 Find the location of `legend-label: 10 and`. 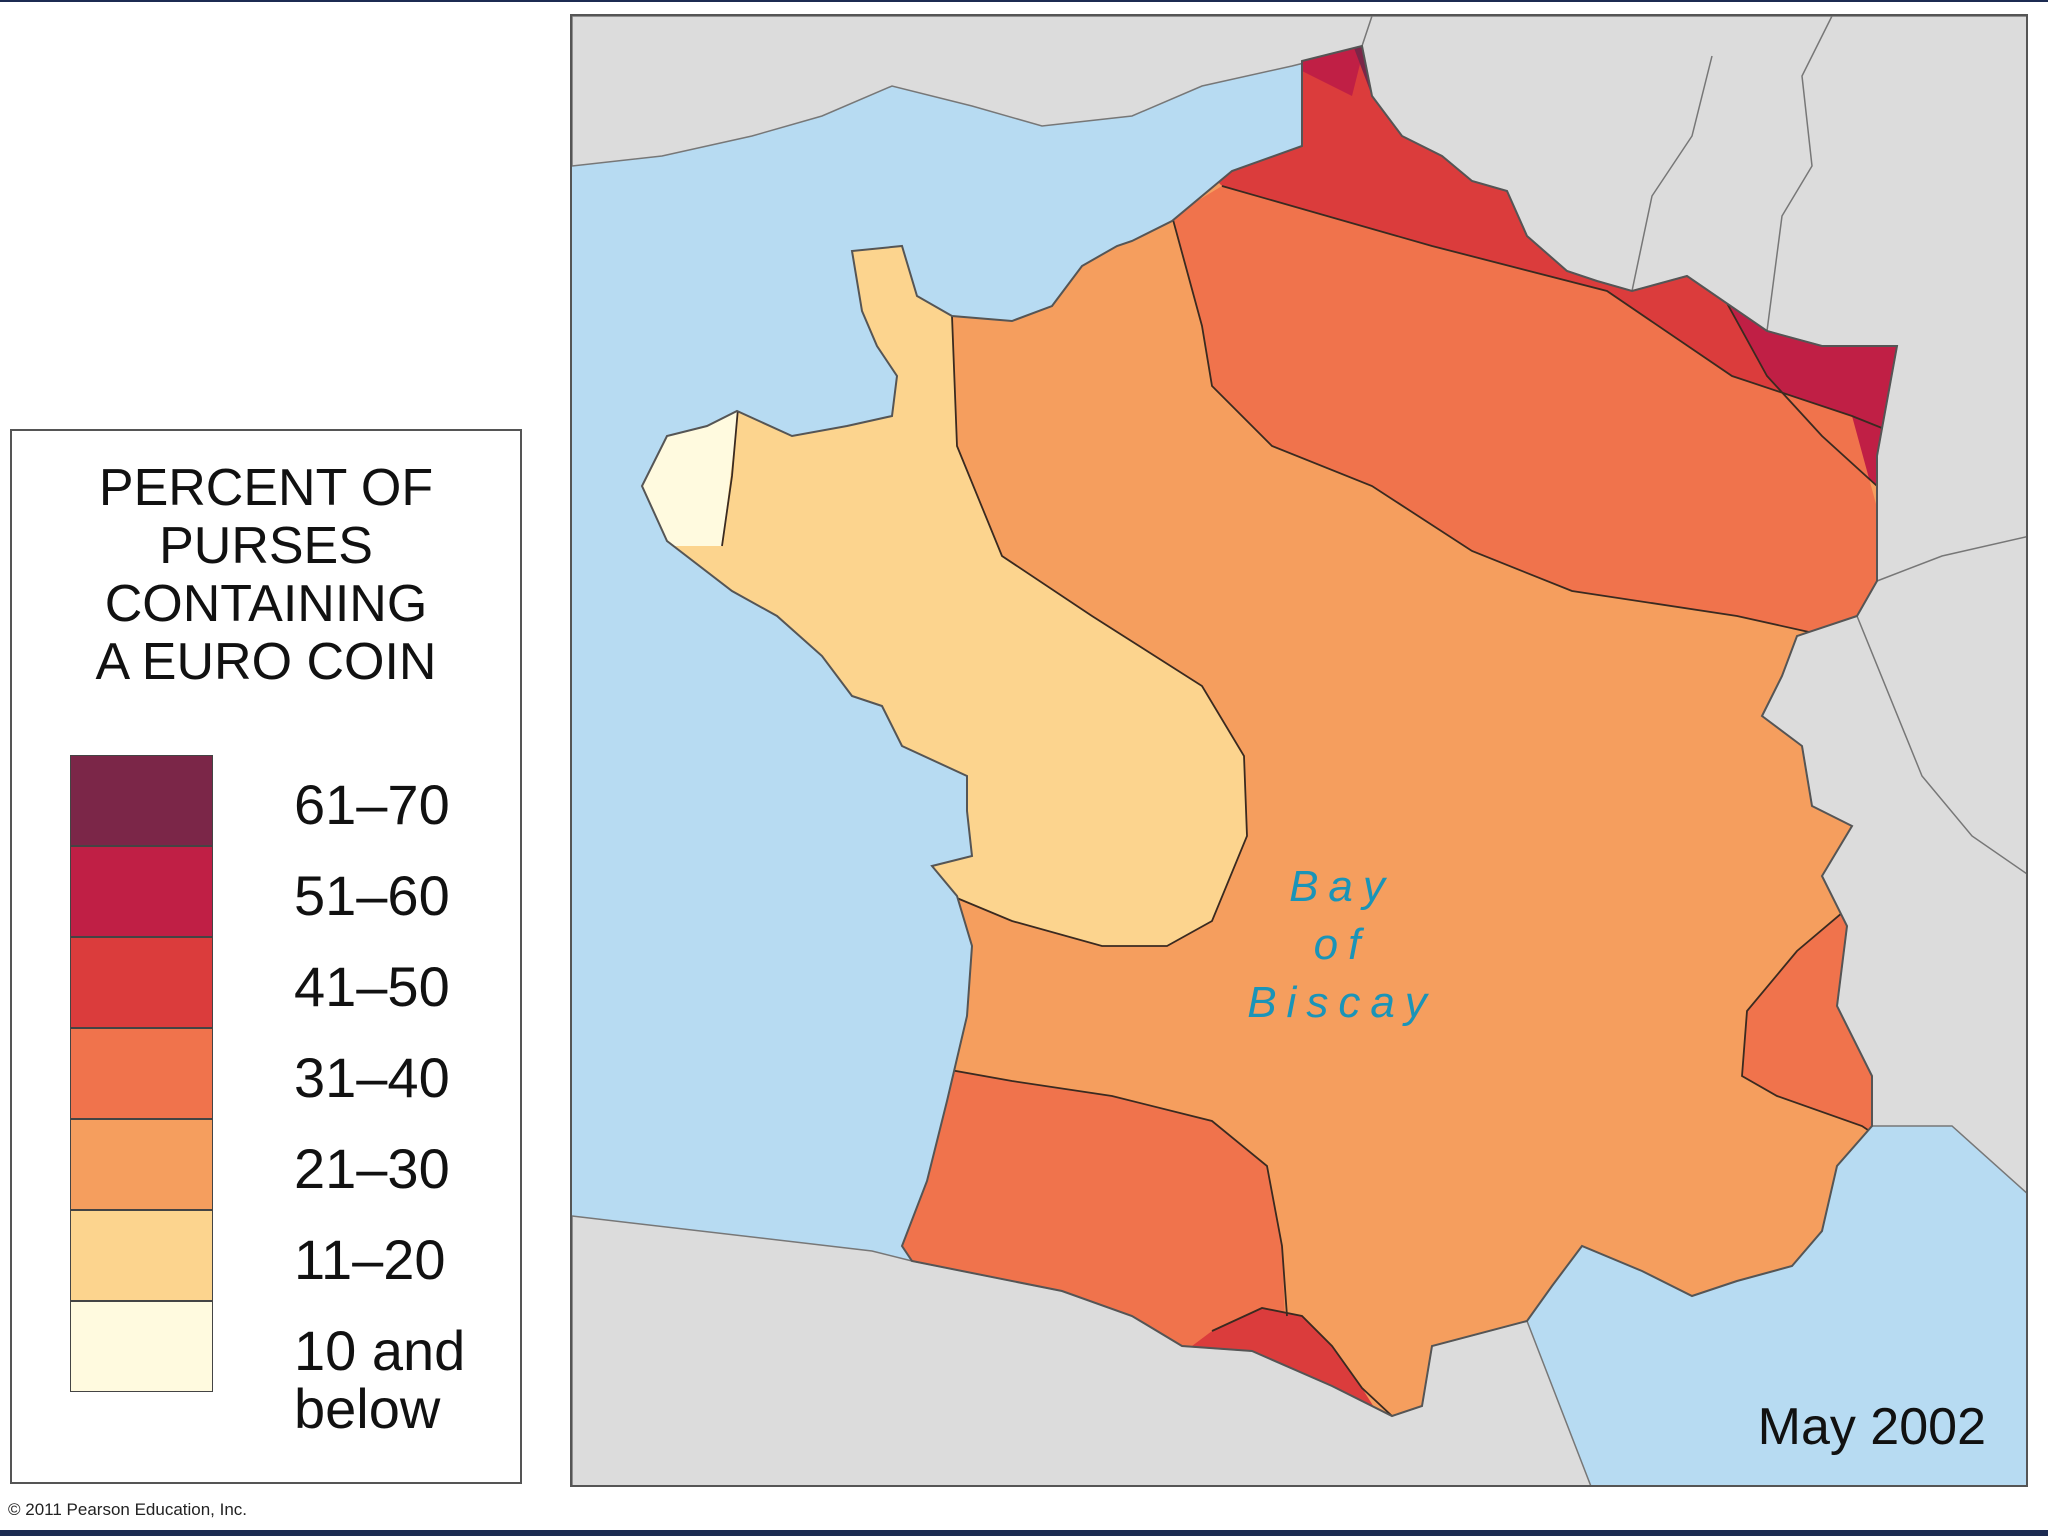

legend-label: 10 and is located at coordinates (380, 1350).